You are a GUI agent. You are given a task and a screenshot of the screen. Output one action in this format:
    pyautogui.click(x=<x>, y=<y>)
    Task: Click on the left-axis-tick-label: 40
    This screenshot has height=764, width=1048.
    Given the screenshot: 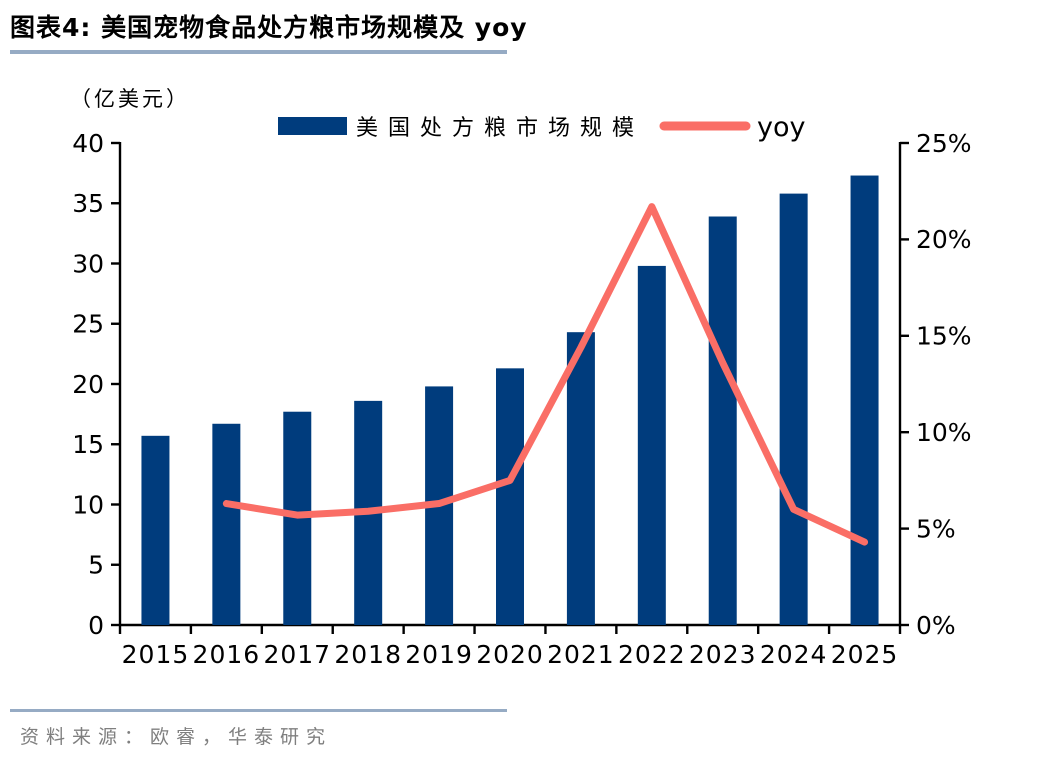 What is the action you would take?
    pyautogui.click(x=88, y=143)
    